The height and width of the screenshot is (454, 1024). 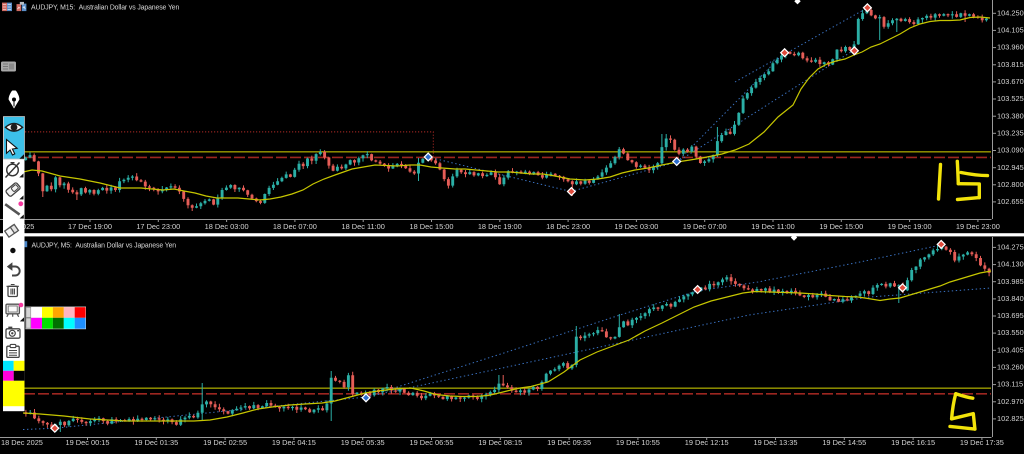 What do you see at coordinates (1010, 81) in the screenshot?
I see `svg-text: 103.670` at bounding box center [1010, 81].